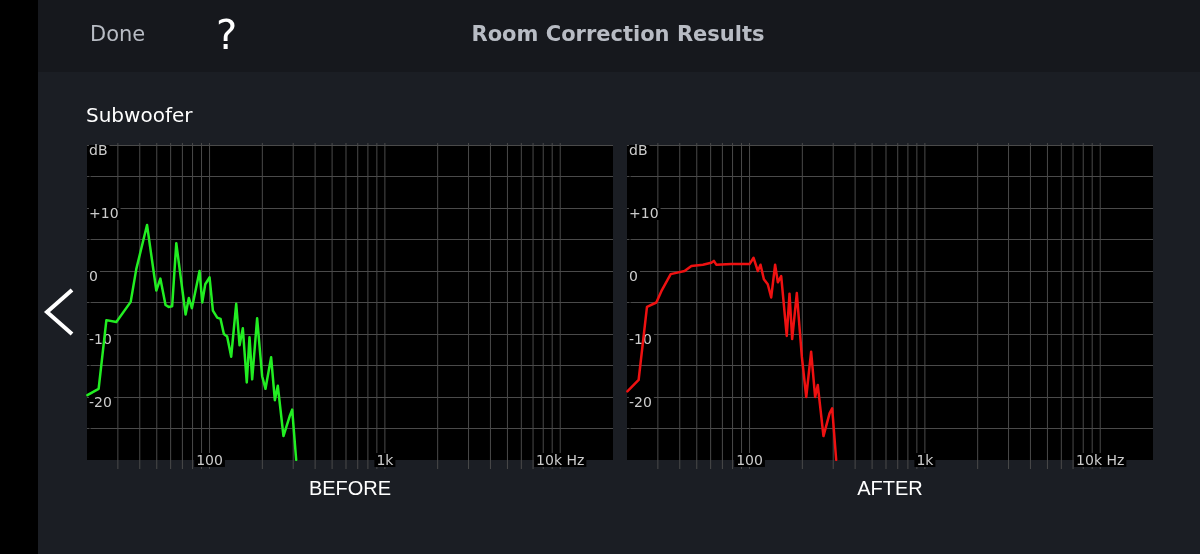 The height and width of the screenshot is (554, 1200). I want to click on chart-subtitle: Subwoofer, so click(139, 115).